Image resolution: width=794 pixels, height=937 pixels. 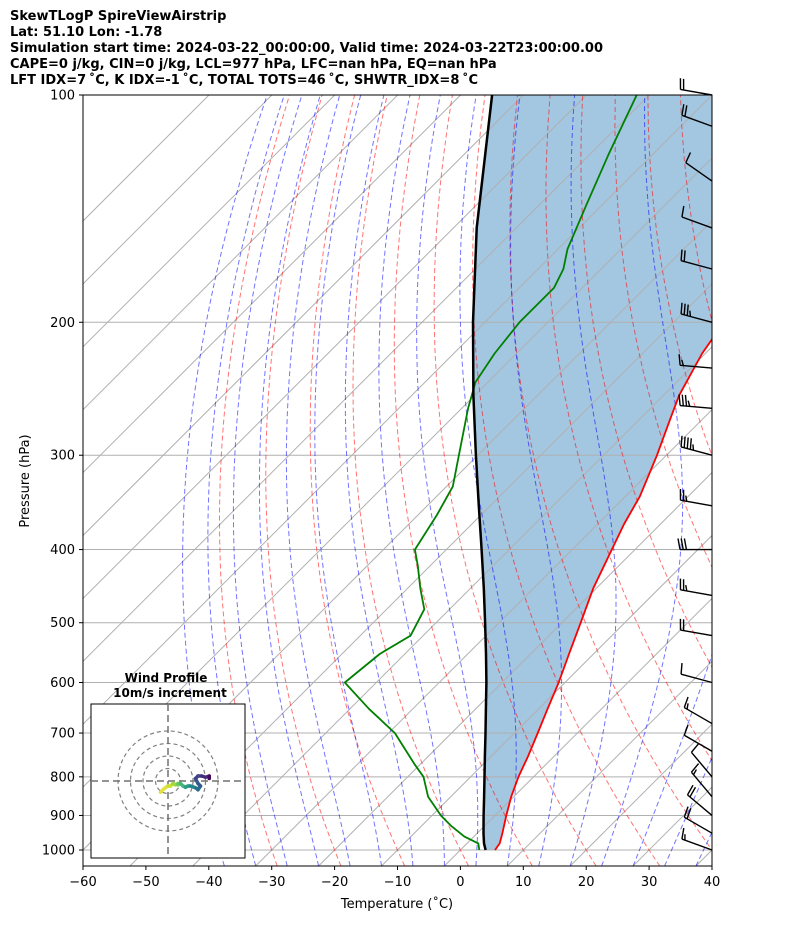 What do you see at coordinates (62, 550) in the screenshot?
I see `y-tick-label: 400` at bounding box center [62, 550].